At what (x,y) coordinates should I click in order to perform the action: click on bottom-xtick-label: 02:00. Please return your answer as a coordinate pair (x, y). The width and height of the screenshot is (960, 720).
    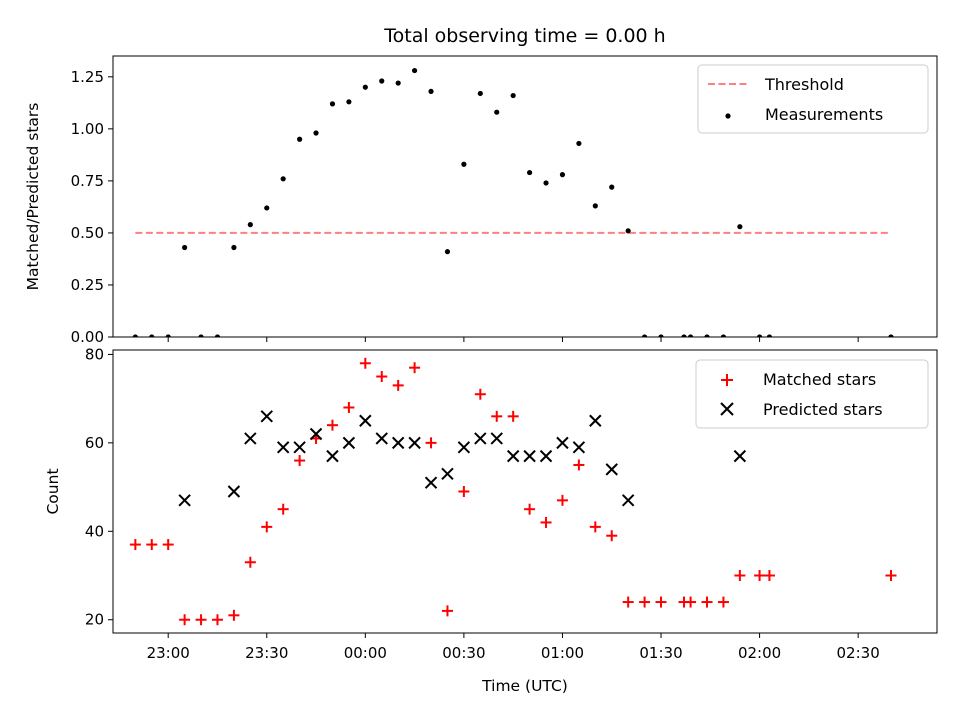
    Looking at the image, I should click on (759, 653).